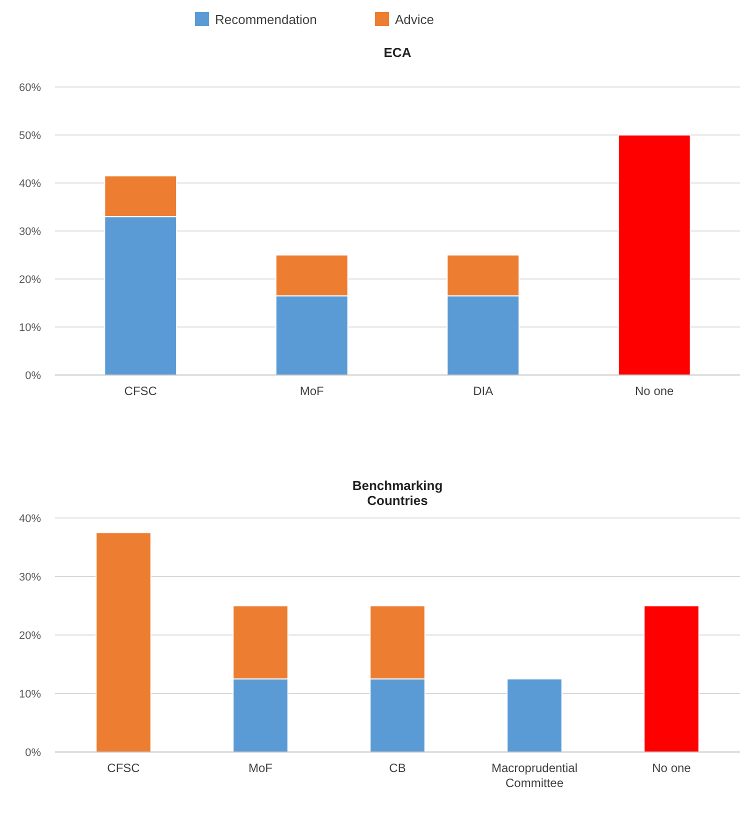  I want to click on x-tick-label: CB, so click(397, 768).